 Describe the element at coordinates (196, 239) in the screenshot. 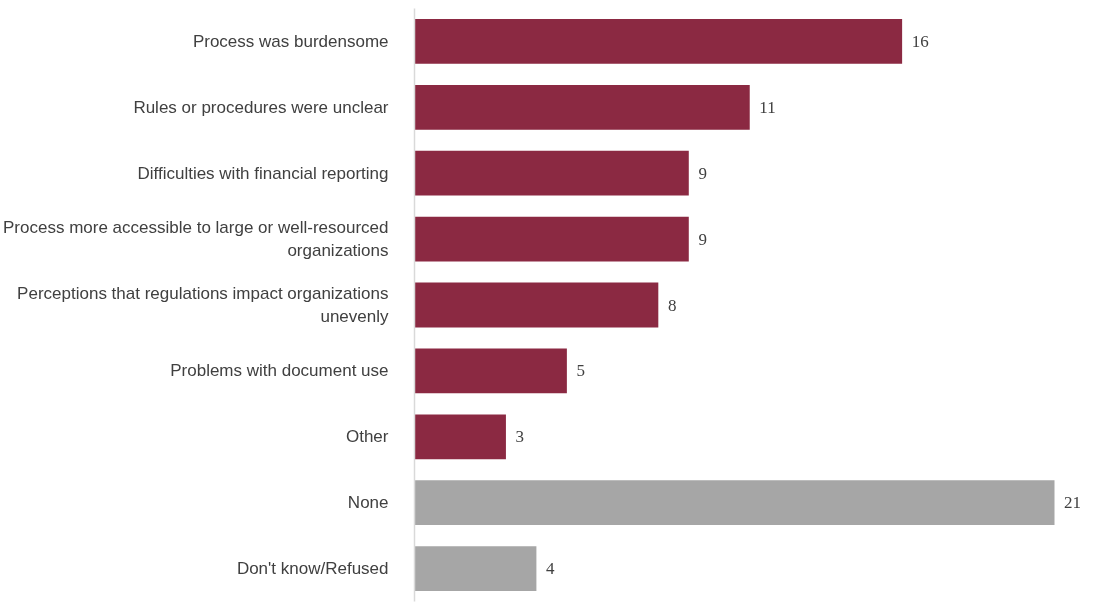

I see `y-tick-label: Process more accessible to large or well-resourced organizations` at that location.